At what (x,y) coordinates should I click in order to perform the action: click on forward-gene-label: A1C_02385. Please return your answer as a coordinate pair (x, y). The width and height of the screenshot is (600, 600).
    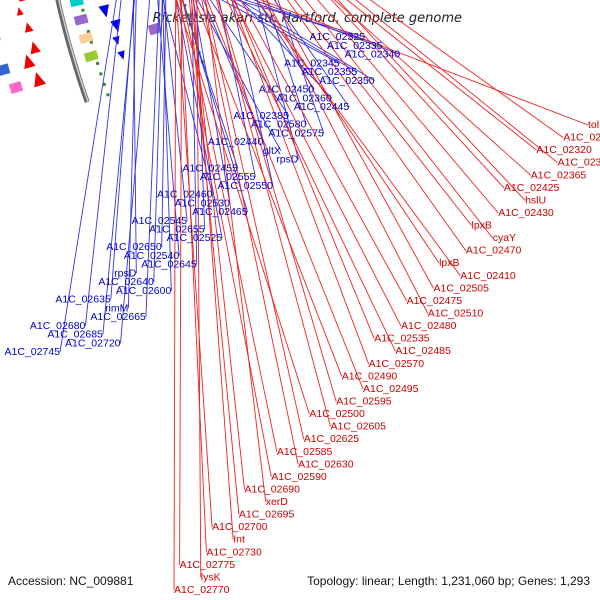
    Looking at the image, I should click on (261, 116).